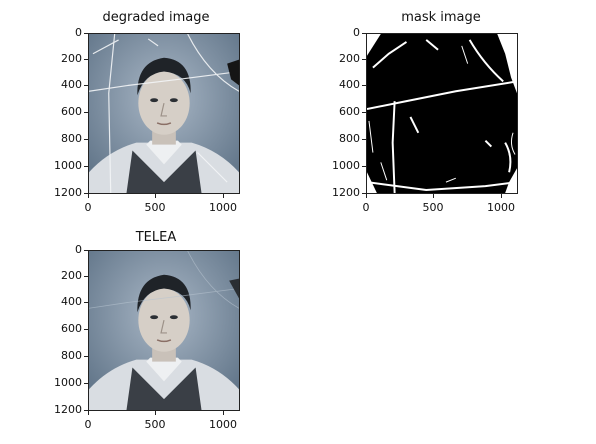 The image size is (596, 444). I want to click on degraded-photo-image, so click(164, 113).